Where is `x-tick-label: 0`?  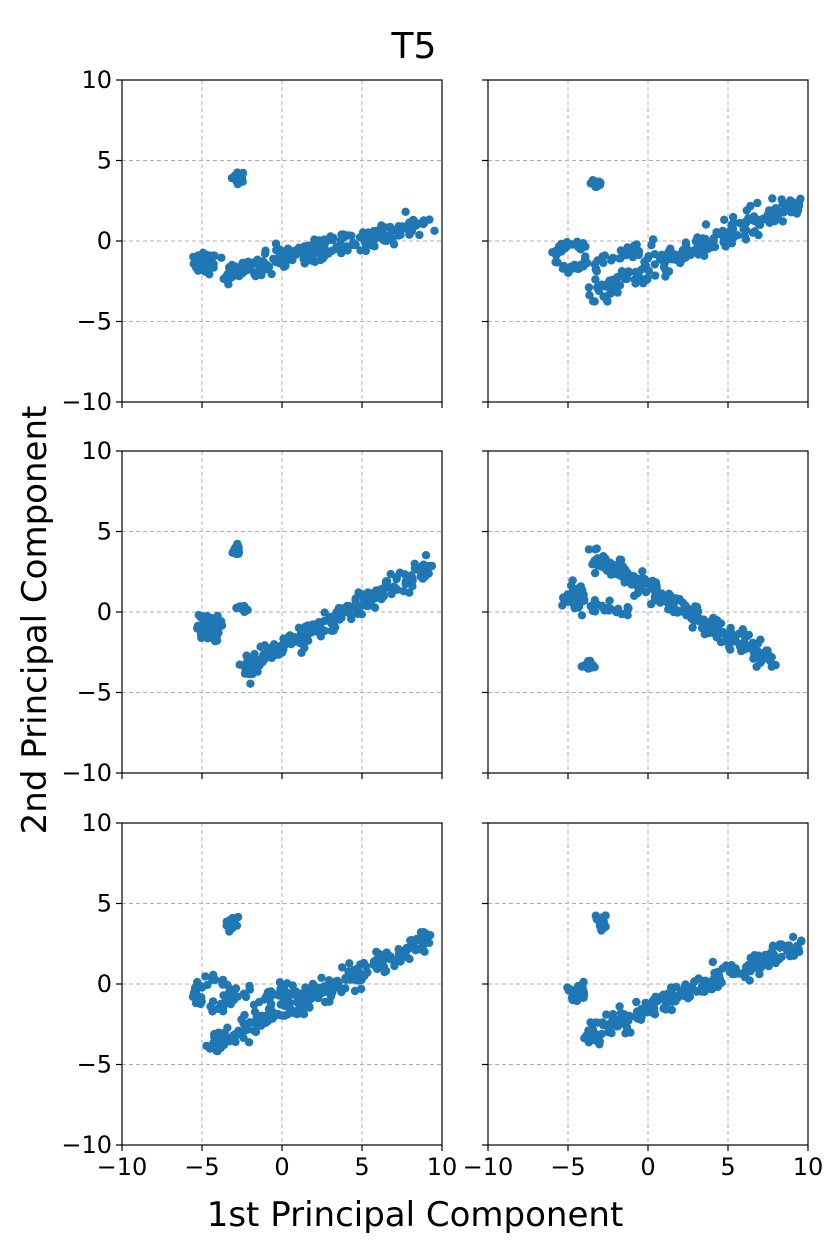 x-tick-label: 0 is located at coordinates (647, 1167).